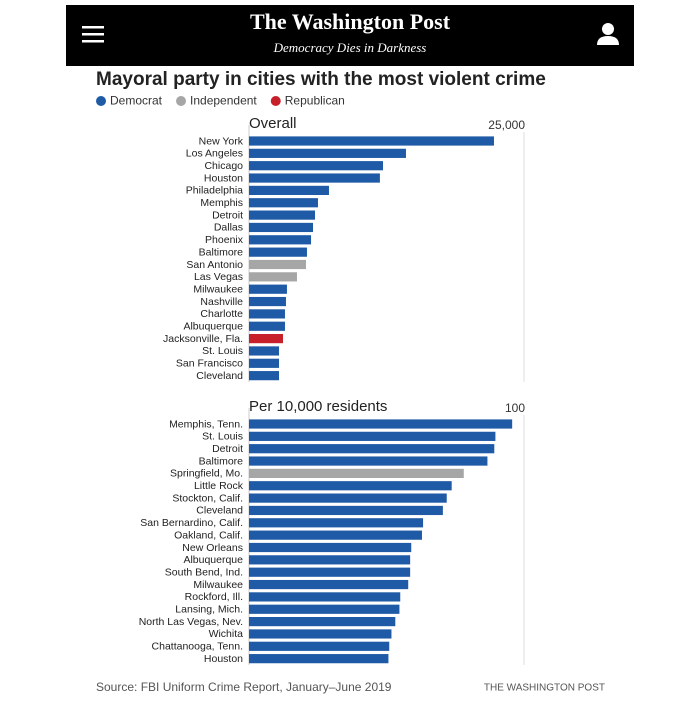  What do you see at coordinates (214, 154) in the screenshot?
I see `category-label: Los Angeles` at bounding box center [214, 154].